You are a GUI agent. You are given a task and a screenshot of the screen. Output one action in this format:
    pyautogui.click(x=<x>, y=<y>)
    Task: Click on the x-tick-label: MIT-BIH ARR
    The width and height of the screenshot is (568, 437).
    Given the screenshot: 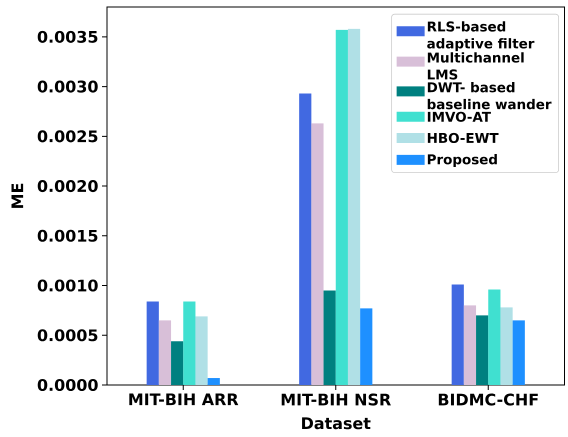 What is the action you would take?
    pyautogui.click(x=183, y=400)
    